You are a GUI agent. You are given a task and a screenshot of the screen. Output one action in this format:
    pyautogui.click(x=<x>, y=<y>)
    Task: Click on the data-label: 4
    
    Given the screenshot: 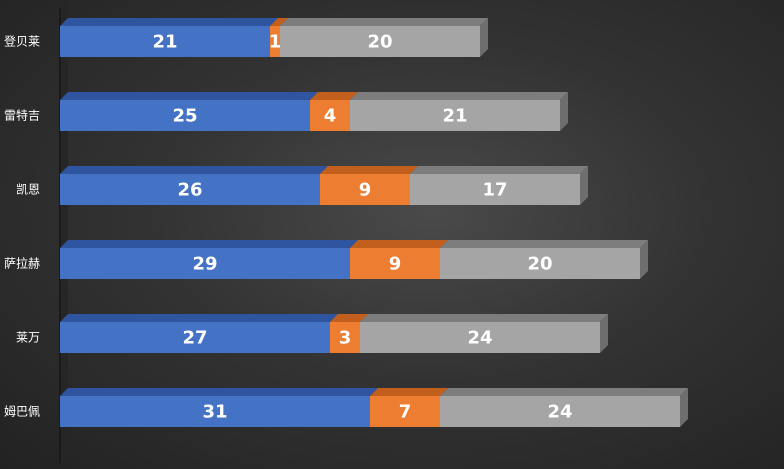 What is the action you would take?
    pyautogui.click(x=330, y=116)
    